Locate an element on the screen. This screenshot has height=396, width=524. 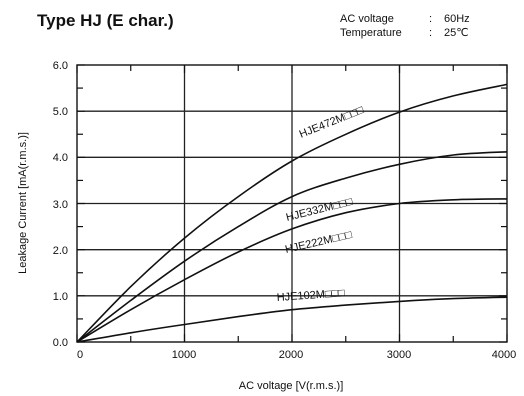
x-axis-label: AC voltage [V(r.m.s.)] is located at coordinates (291, 386).